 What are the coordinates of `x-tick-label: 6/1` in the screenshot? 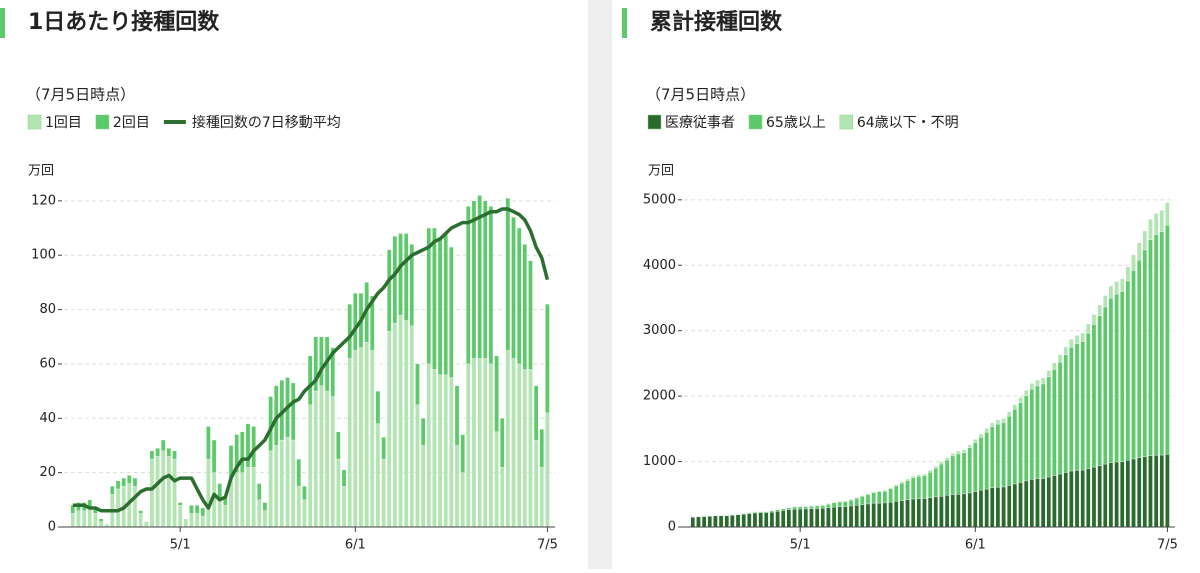 It's located at (975, 545).